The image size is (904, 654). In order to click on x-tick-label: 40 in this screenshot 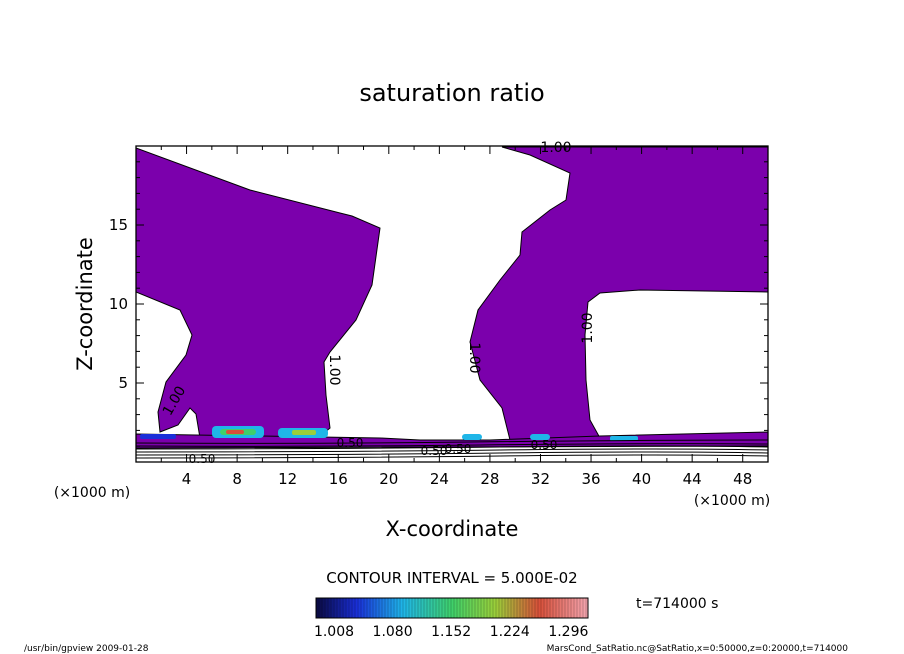, I will do `click(641, 479)`.